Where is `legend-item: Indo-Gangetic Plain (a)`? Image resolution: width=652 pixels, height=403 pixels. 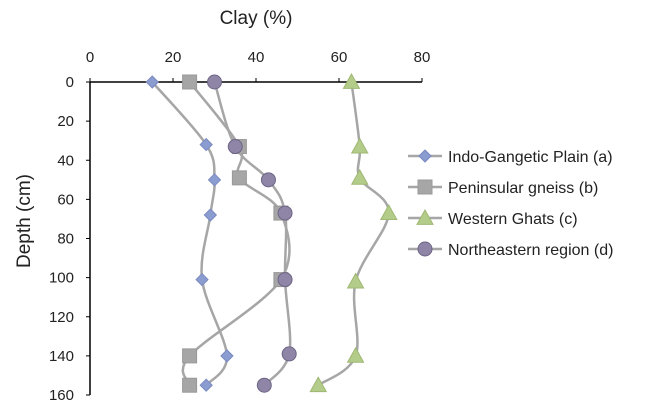
legend-item: Indo-Gangetic Plain (a) is located at coordinates (510, 157).